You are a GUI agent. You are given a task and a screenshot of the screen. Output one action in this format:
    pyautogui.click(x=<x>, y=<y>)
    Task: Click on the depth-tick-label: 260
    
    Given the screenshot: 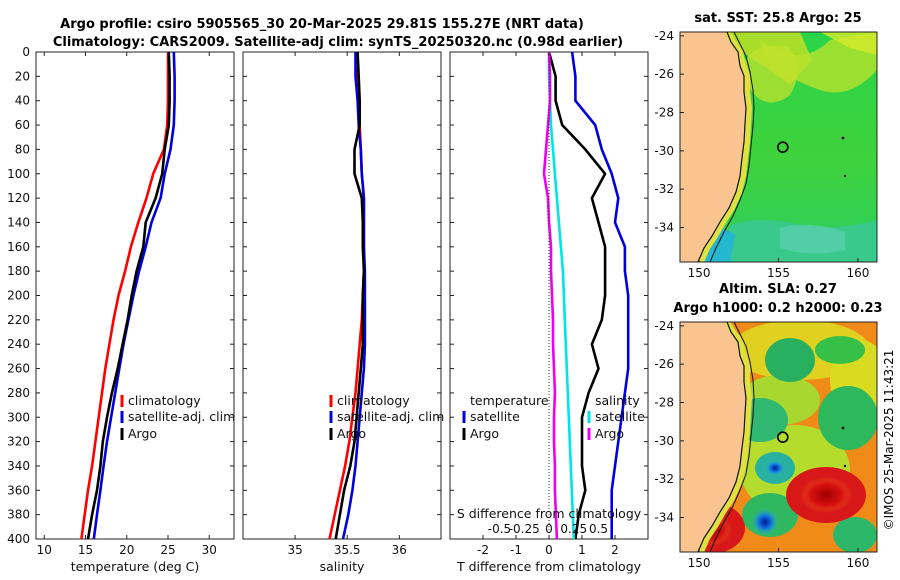 What is the action you would take?
    pyautogui.click(x=18, y=369)
    